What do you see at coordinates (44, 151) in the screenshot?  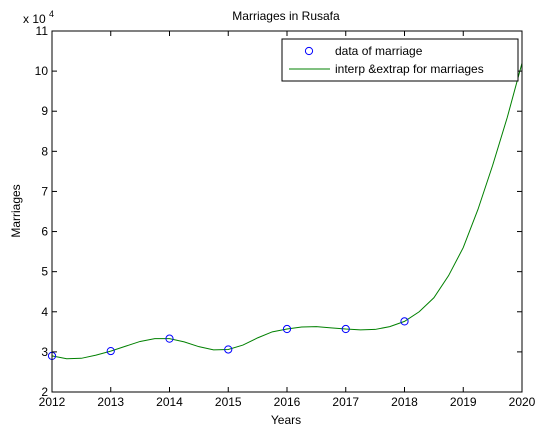 I see `y-tick-label-8: 8` at bounding box center [44, 151].